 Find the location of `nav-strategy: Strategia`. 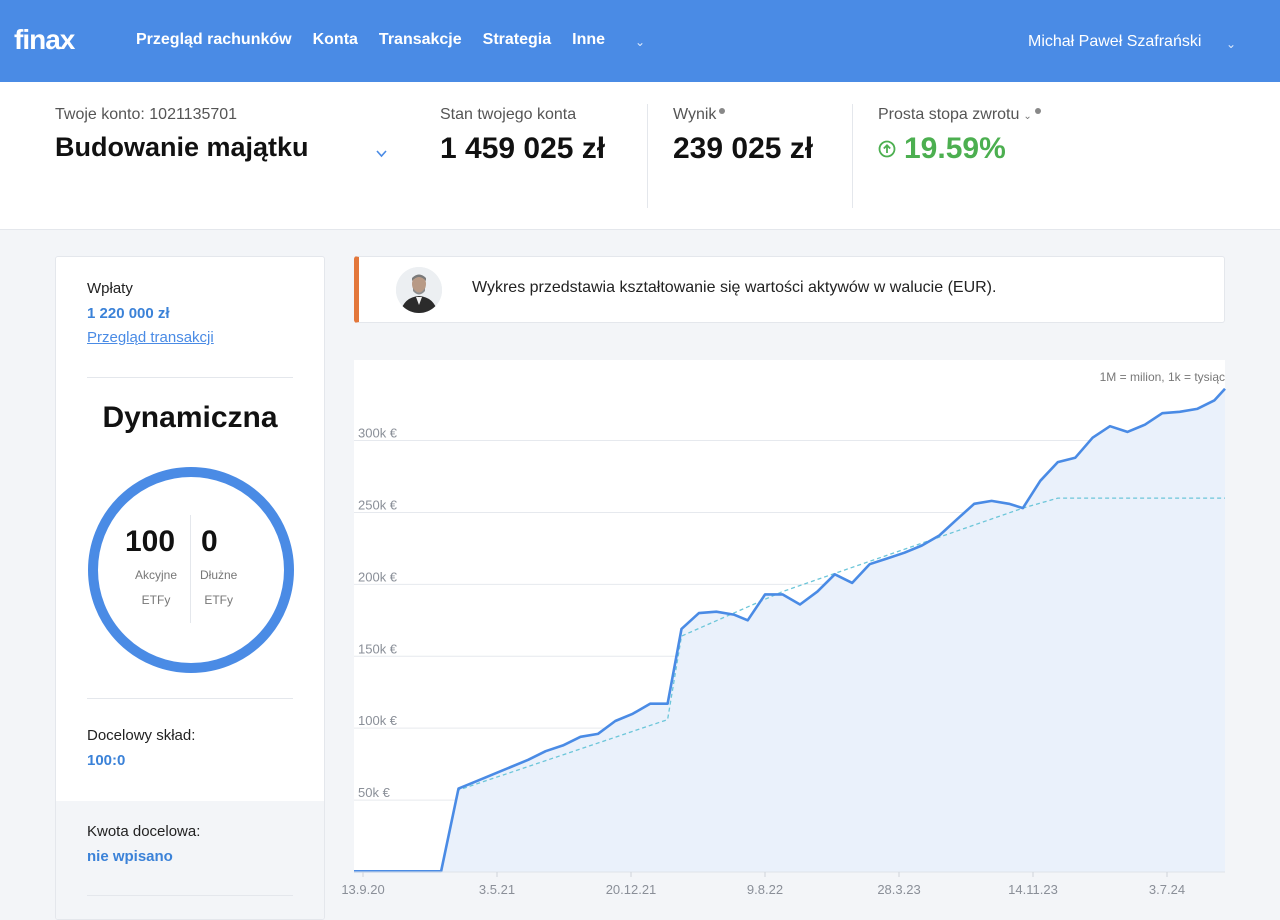

nav-strategy: Strategia is located at coordinates (517, 39).